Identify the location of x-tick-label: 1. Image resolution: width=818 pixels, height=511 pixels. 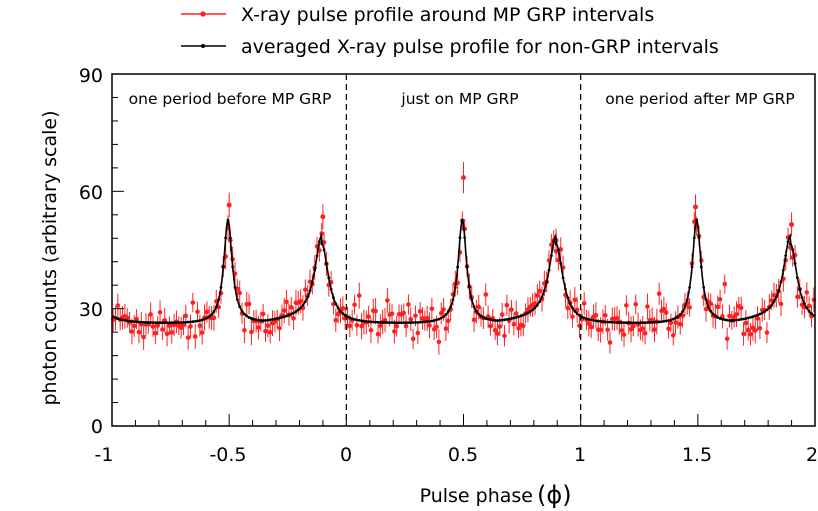
(580, 455).